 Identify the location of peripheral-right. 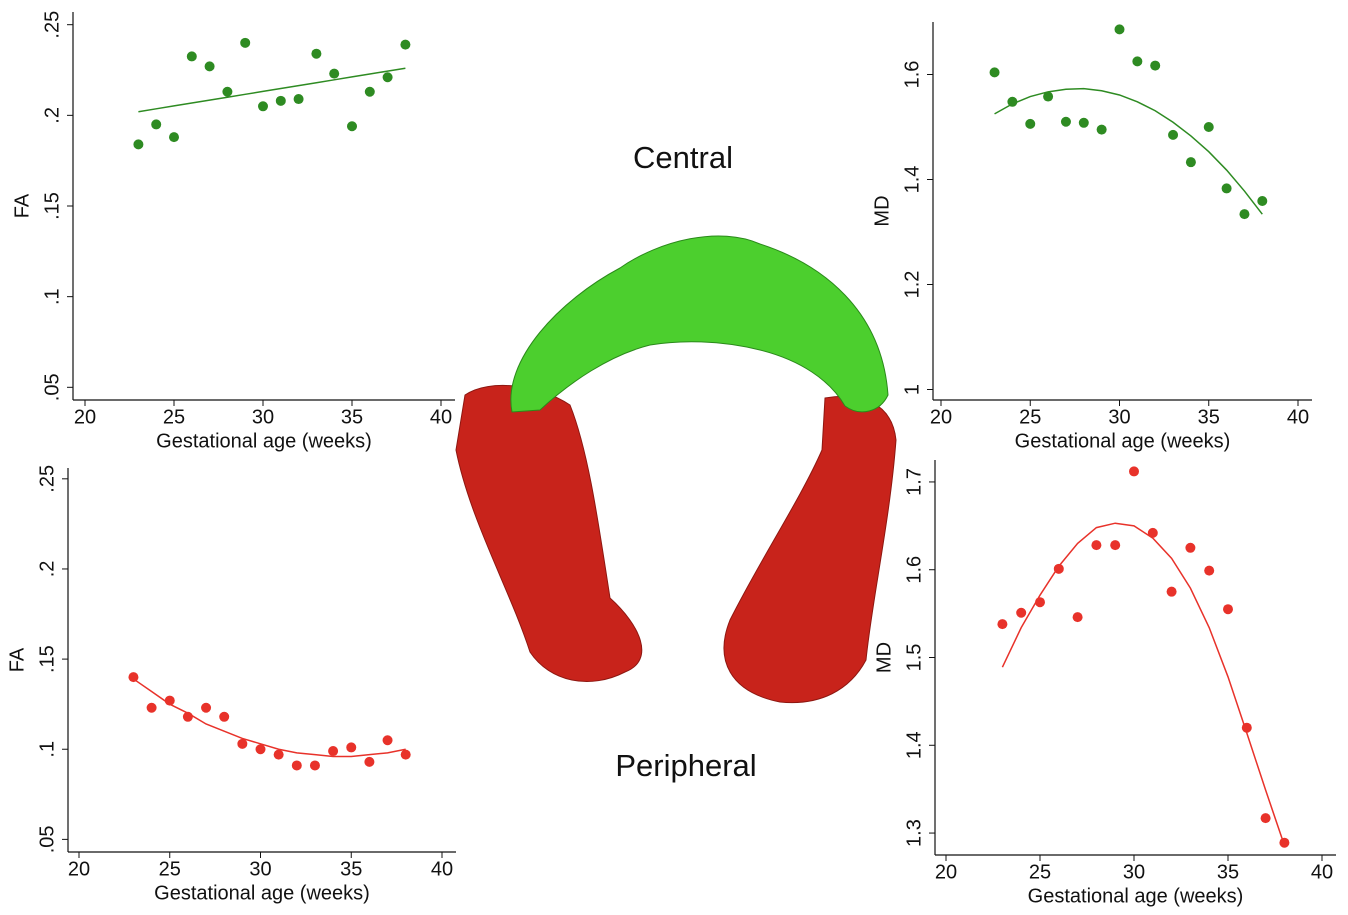
(810, 549).